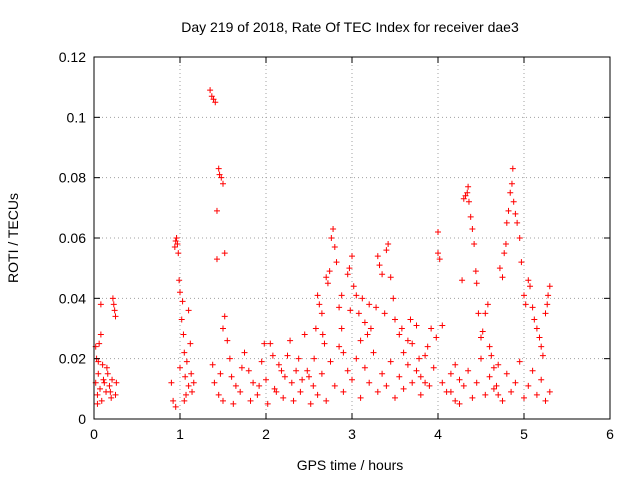  I want to click on x-tick-label: 3, so click(352, 434).